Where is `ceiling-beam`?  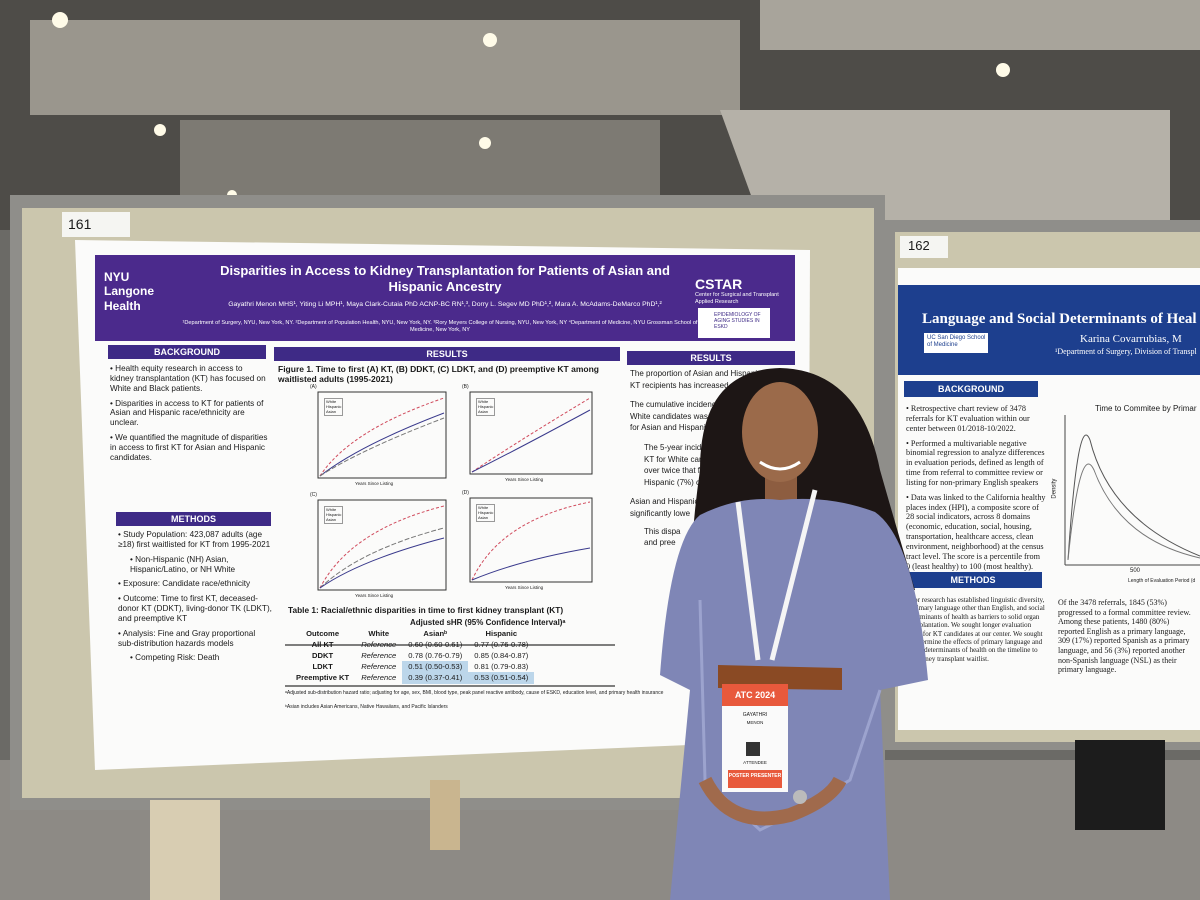 ceiling-beam is located at coordinates (980, 25).